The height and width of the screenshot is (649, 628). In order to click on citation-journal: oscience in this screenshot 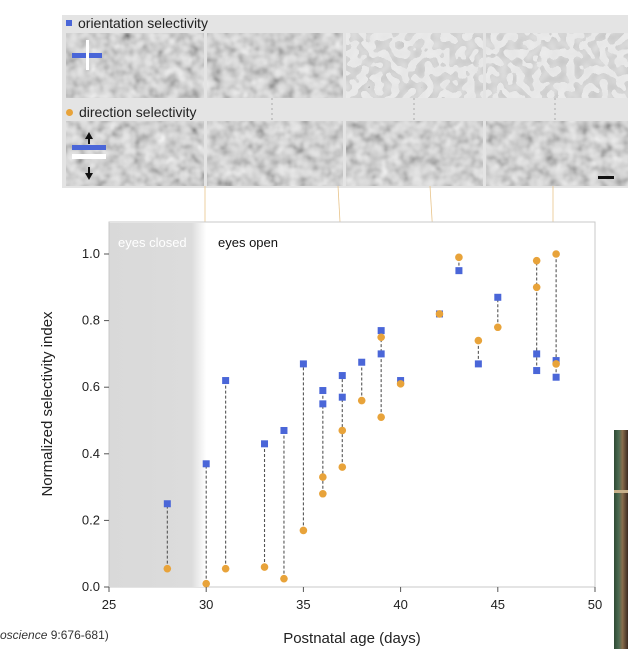, I will do `click(24, 635)`.